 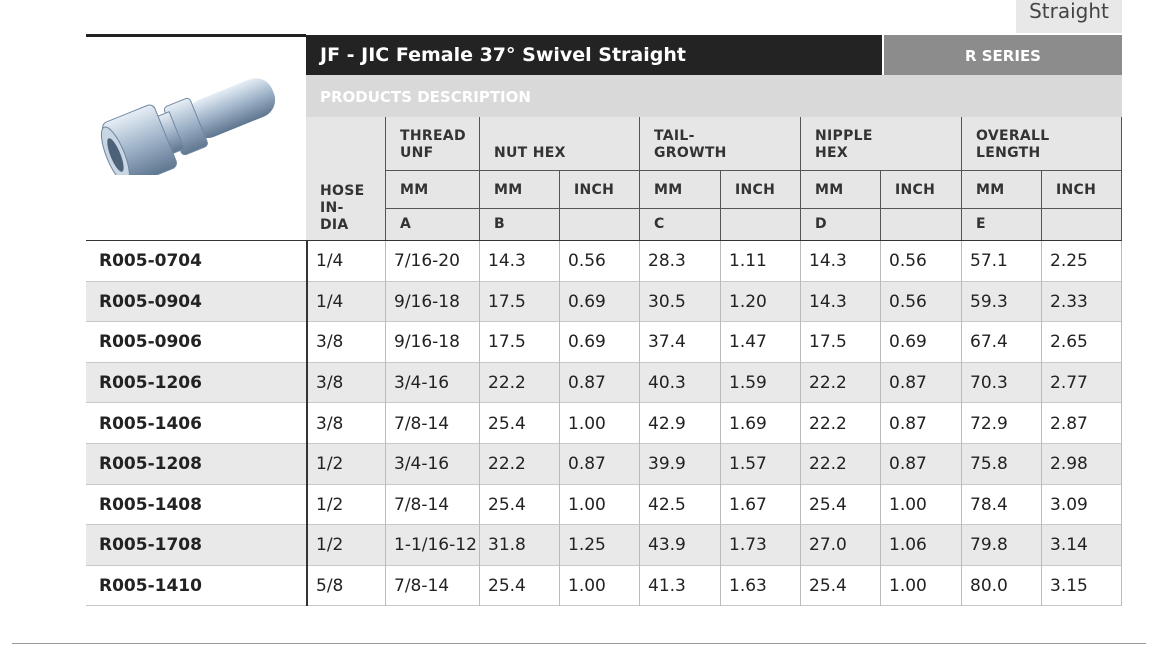 I want to click on table-cell: 27.0, so click(x=841, y=545).